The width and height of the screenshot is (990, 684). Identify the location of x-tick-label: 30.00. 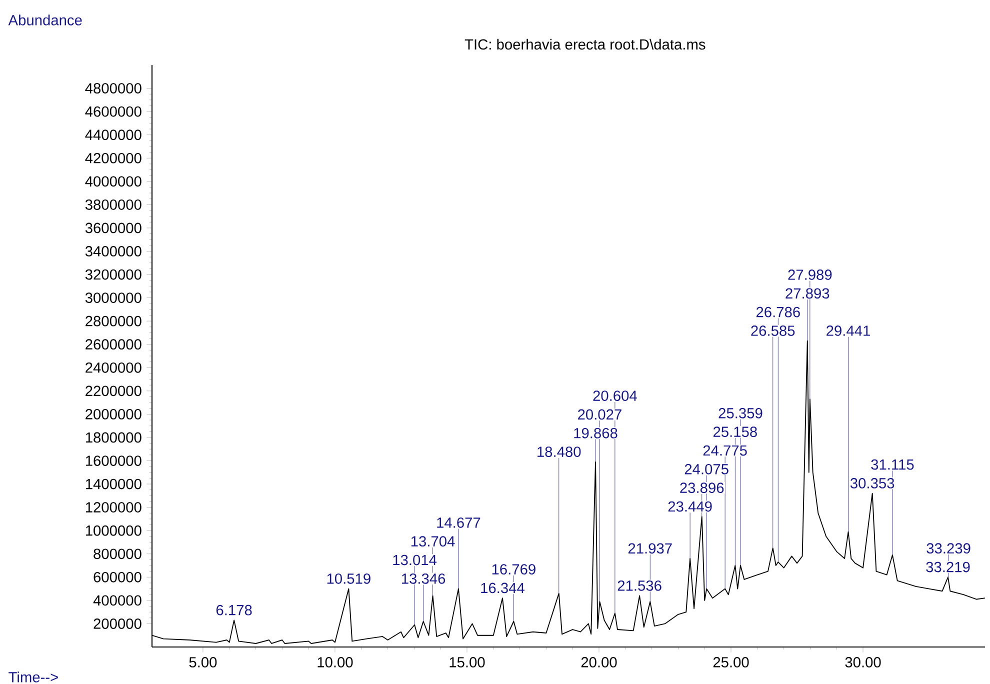
(863, 662).